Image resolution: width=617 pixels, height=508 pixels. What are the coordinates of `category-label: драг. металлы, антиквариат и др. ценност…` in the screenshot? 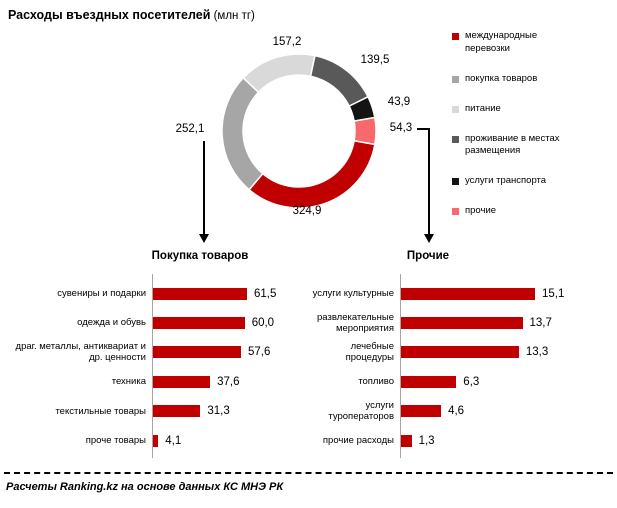 It's located at (80, 352).